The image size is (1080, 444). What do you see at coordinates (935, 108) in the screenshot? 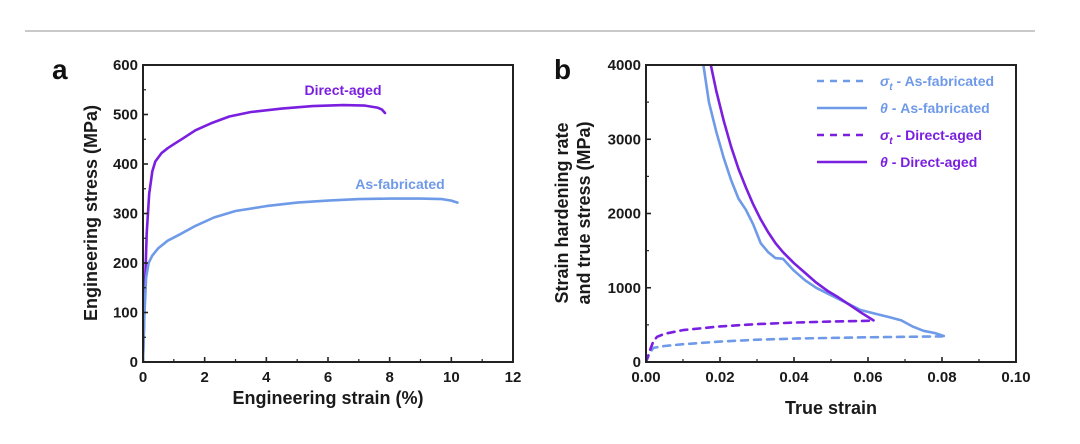
I see `legend-label: θ - As-fabricated` at bounding box center [935, 108].